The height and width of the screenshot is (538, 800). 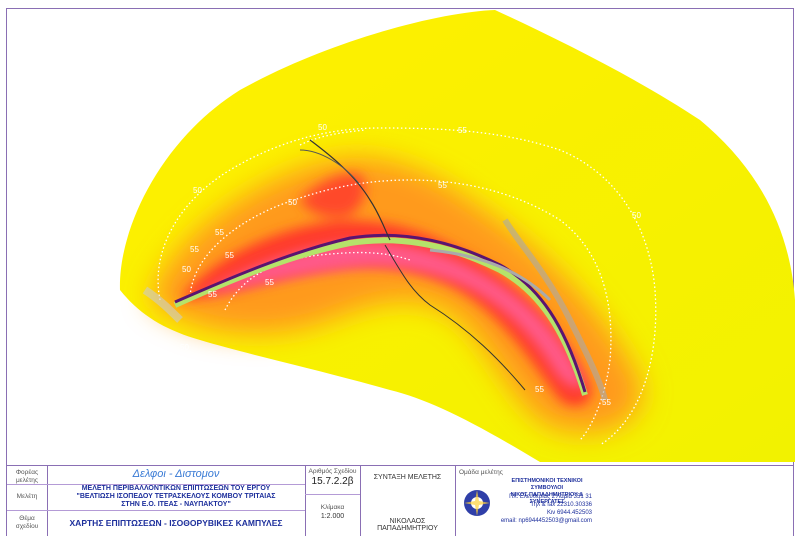 I want to click on contact-line: Κιν 6944.452503, so click(x=569, y=513).